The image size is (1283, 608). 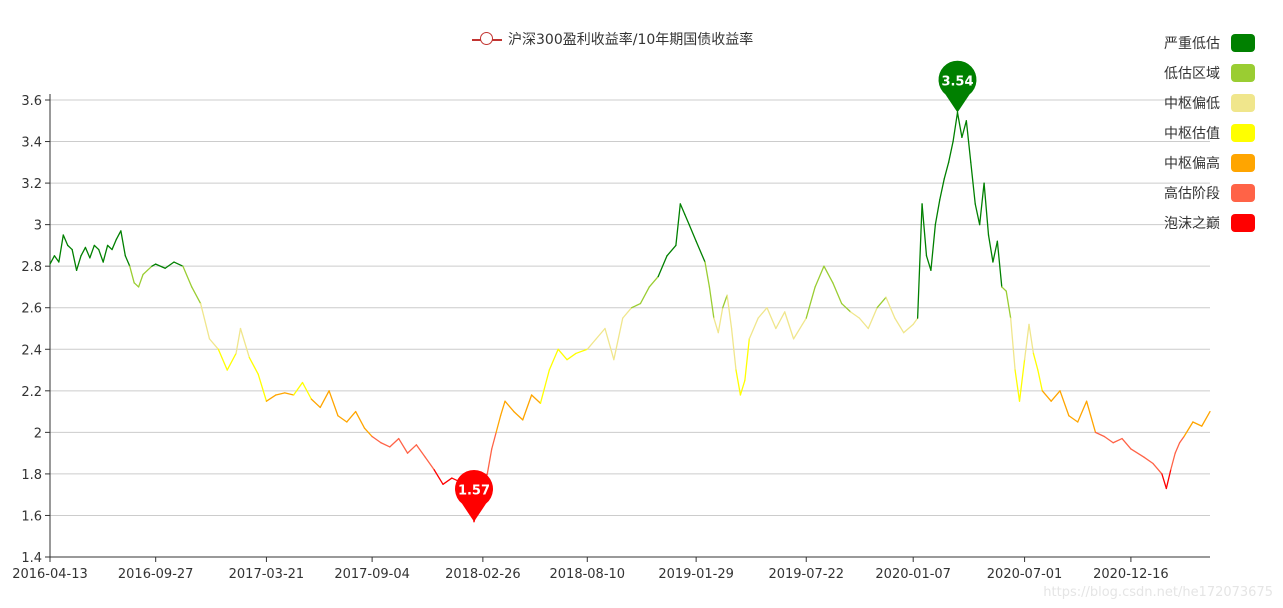 What do you see at coordinates (957, 81) in the screenshot?
I see `mark-point-label: 3.54` at bounding box center [957, 81].